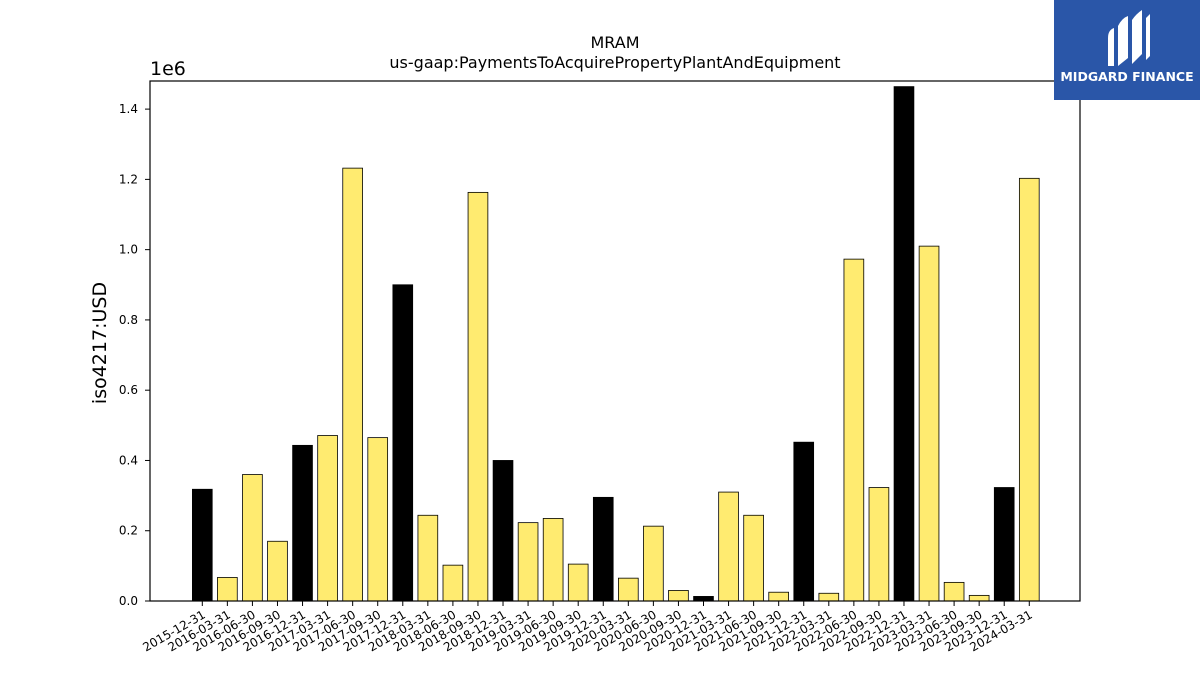  I want to click on chart-title: MRAM, so click(614, 42).